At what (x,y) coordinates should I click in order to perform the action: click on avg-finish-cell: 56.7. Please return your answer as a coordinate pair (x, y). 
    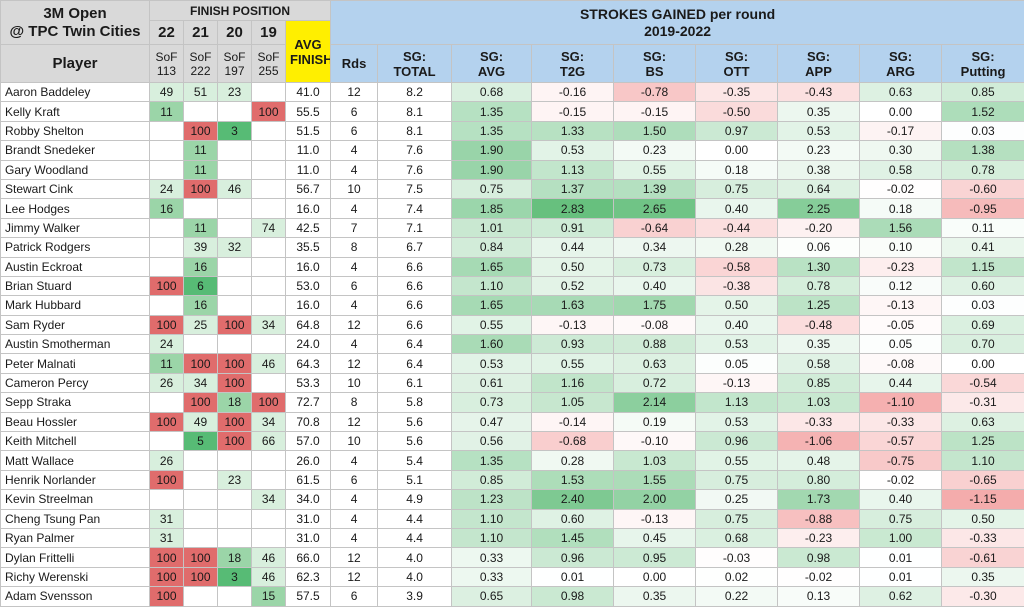
    Looking at the image, I should click on (308, 189).